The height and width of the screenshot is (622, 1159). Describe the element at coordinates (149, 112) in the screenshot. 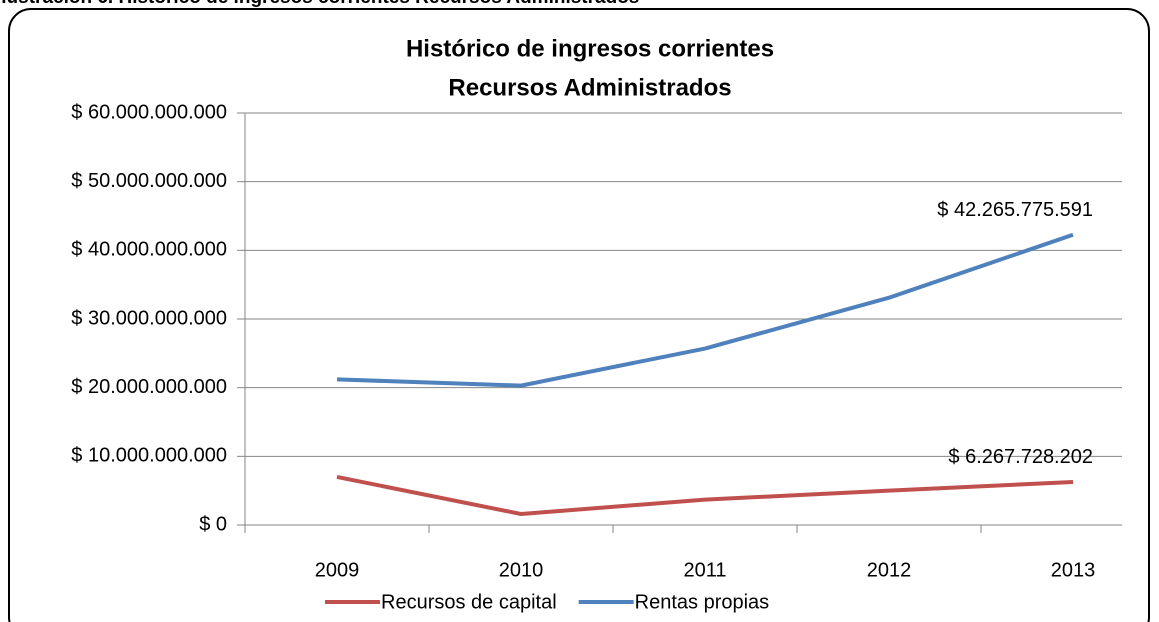

I see `y-tick-label: $ 60.000.000.000` at that location.